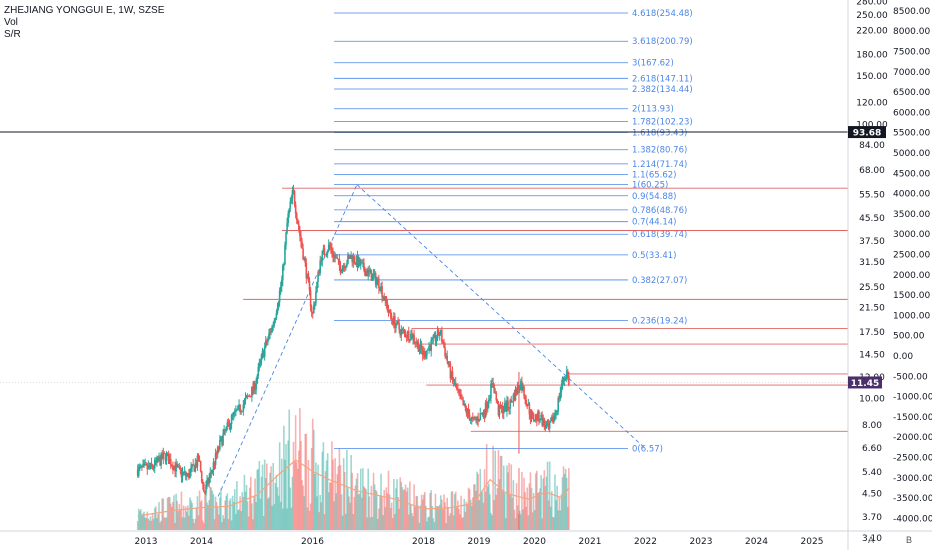 The width and height of the screenshot is (932, 550). I want to click on price-axis-tick: 280.00, so click(872, 4).